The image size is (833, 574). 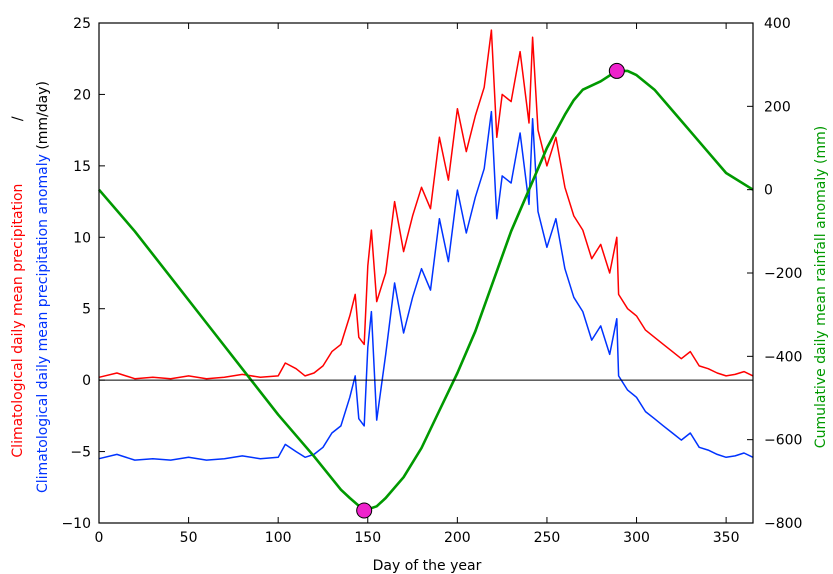 I want to click on x-tick-label: 250, so click(x=547, y=538).